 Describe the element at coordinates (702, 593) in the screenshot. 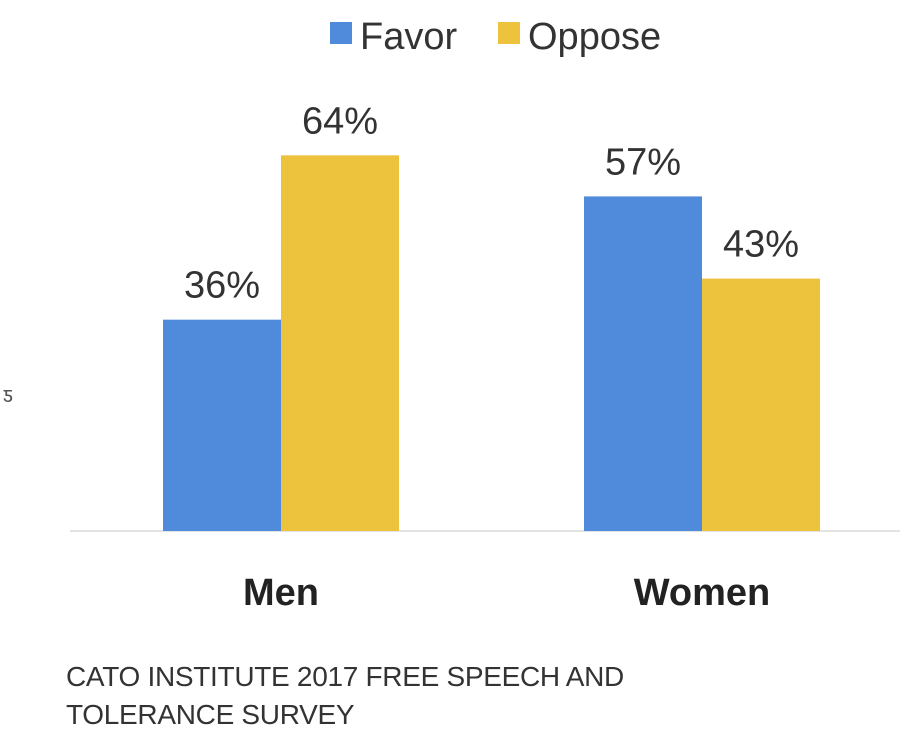

I see `category-label-women: Women` at that location.